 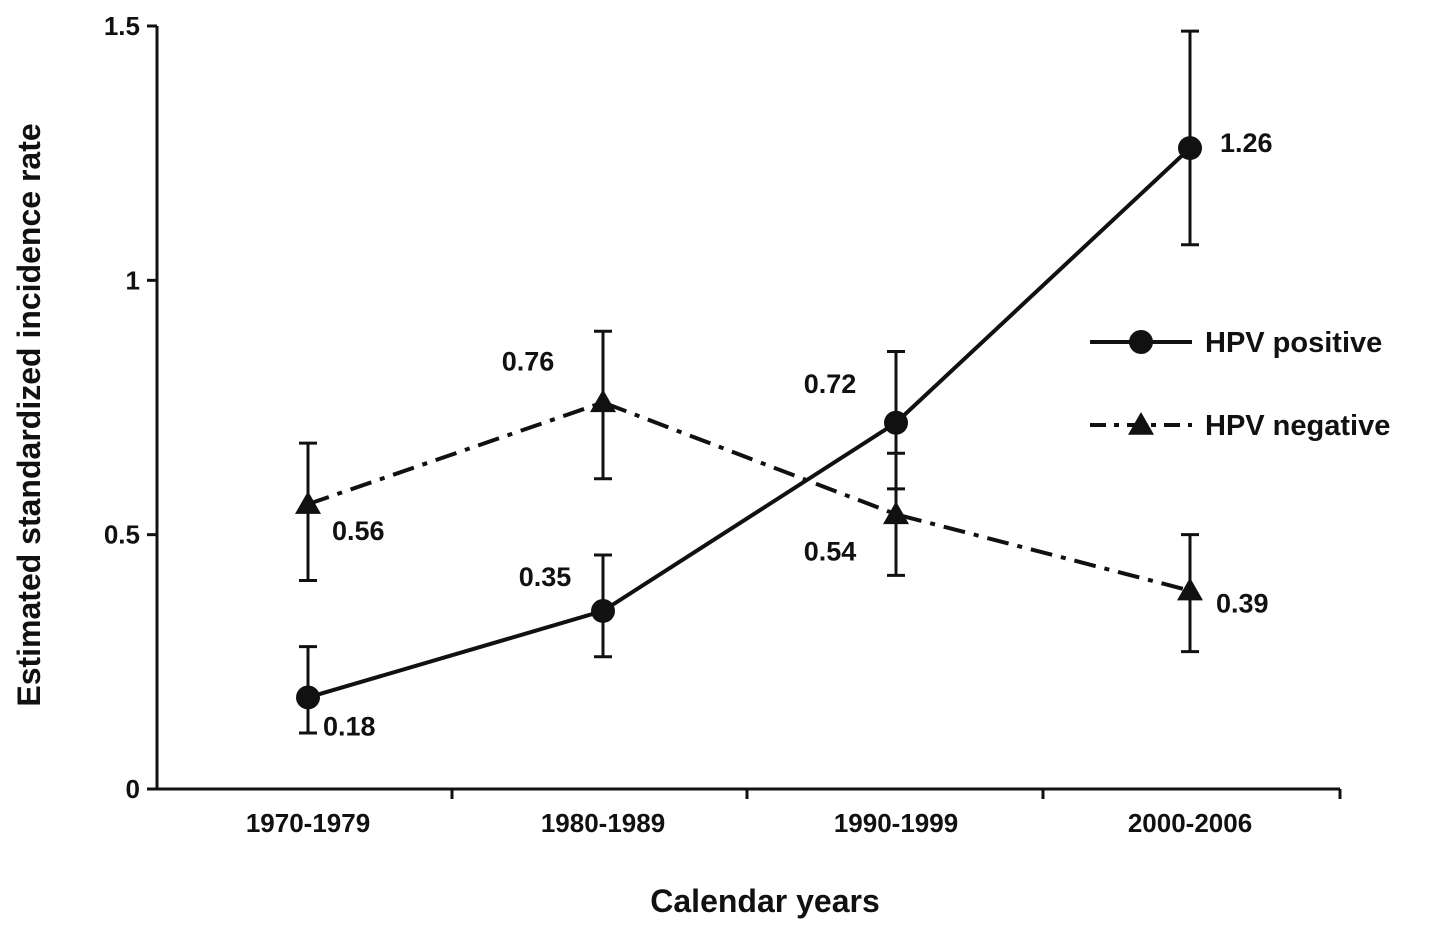 I want to click on legend-label: HPV negative, so click(x=1297, y=426).